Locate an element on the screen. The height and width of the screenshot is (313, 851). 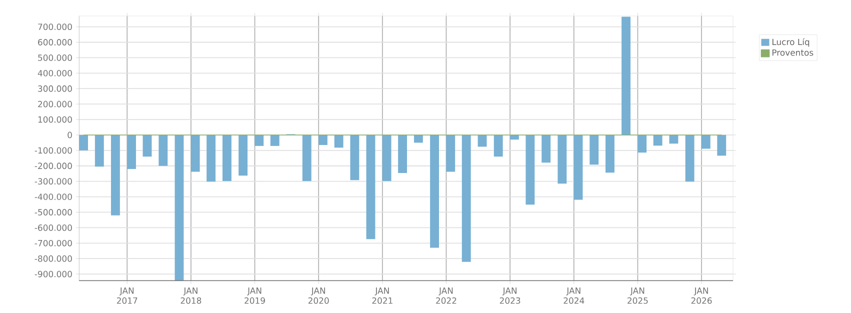
y-tick-label: 600.000 is located at coordinates (55, 42).